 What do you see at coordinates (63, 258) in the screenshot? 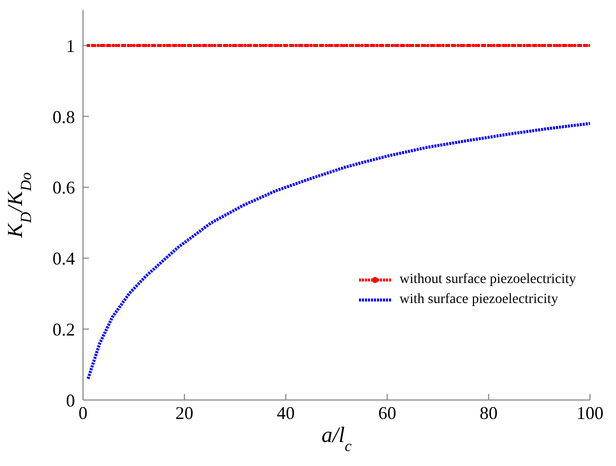
I see `y-tick-label: 0.4` at bounding box center [63, 258].